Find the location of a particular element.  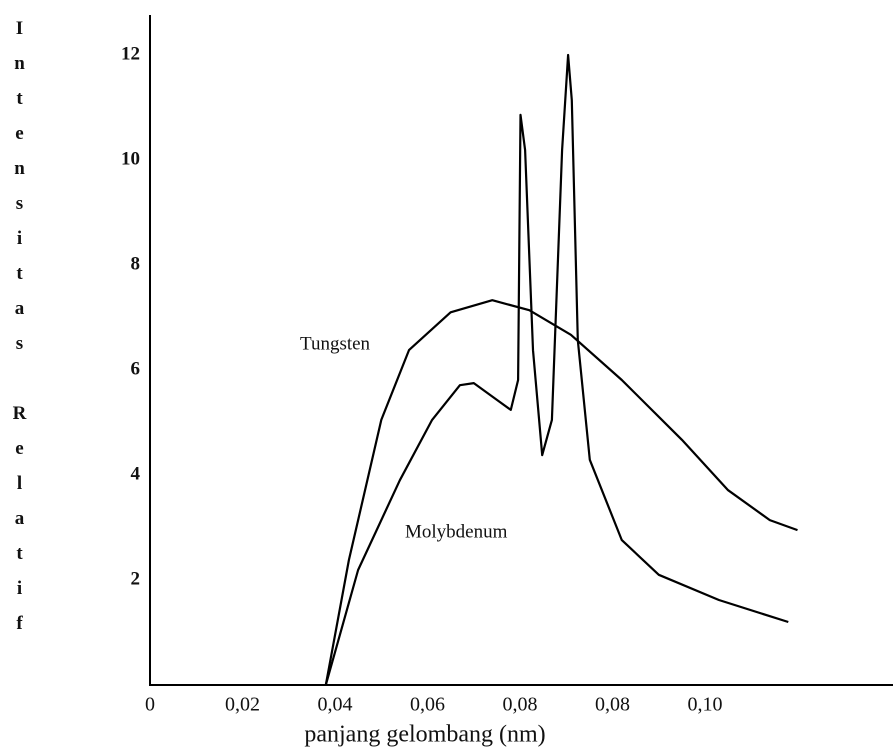

y-tick-label: 12 is located at coordinates (130, 53).